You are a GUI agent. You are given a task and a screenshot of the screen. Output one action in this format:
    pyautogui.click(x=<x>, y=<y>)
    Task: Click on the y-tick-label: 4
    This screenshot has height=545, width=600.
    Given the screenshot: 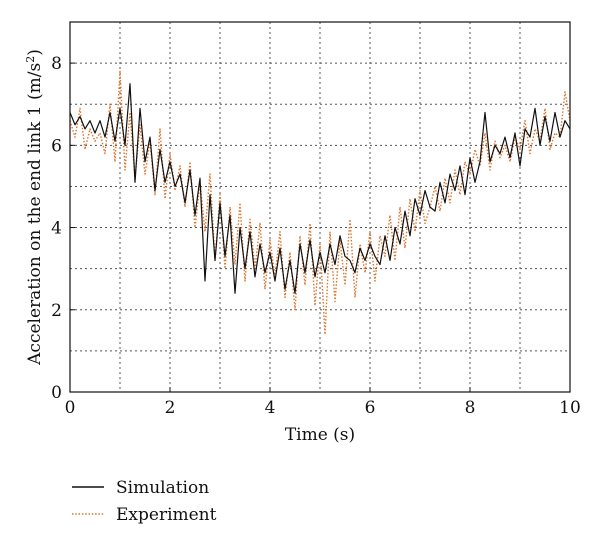 What is the action you would take?
    pyautogui.click(x=56, y=229)
    